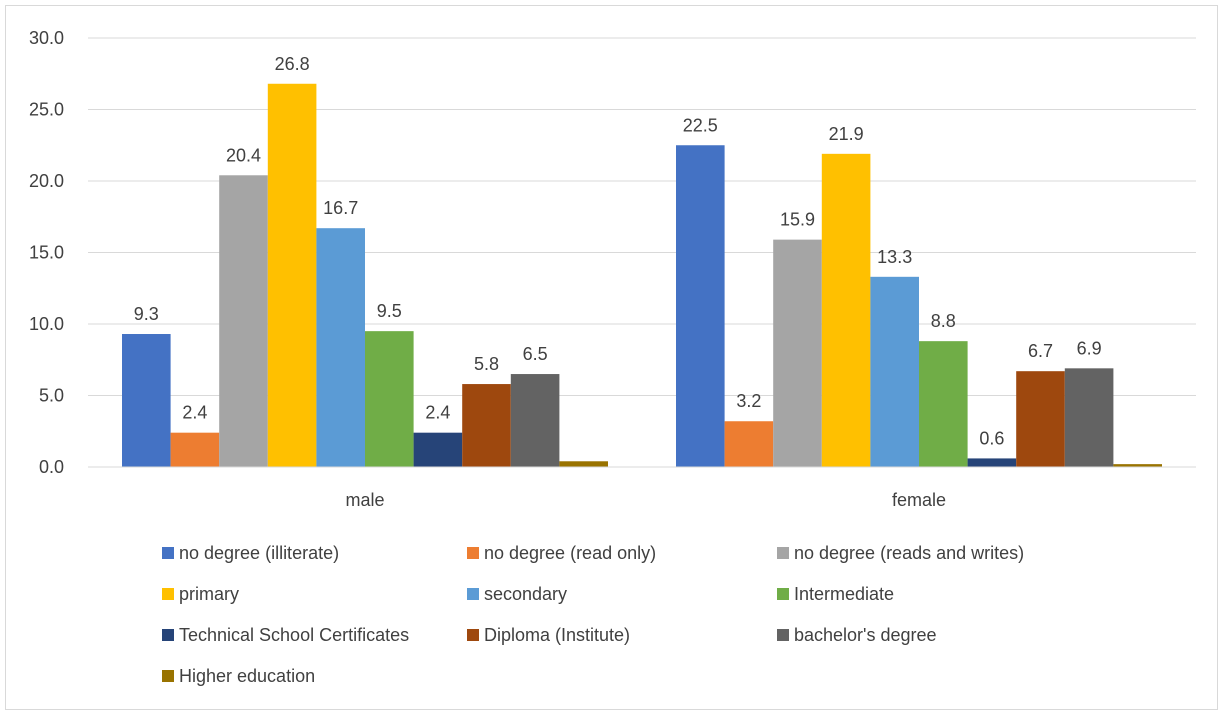 The width and height of the screenshot is (1225, 717). Describe the element at coordinates (865, 635) in the screenshot. I see `legend-label: bachelor's degree` at that location.